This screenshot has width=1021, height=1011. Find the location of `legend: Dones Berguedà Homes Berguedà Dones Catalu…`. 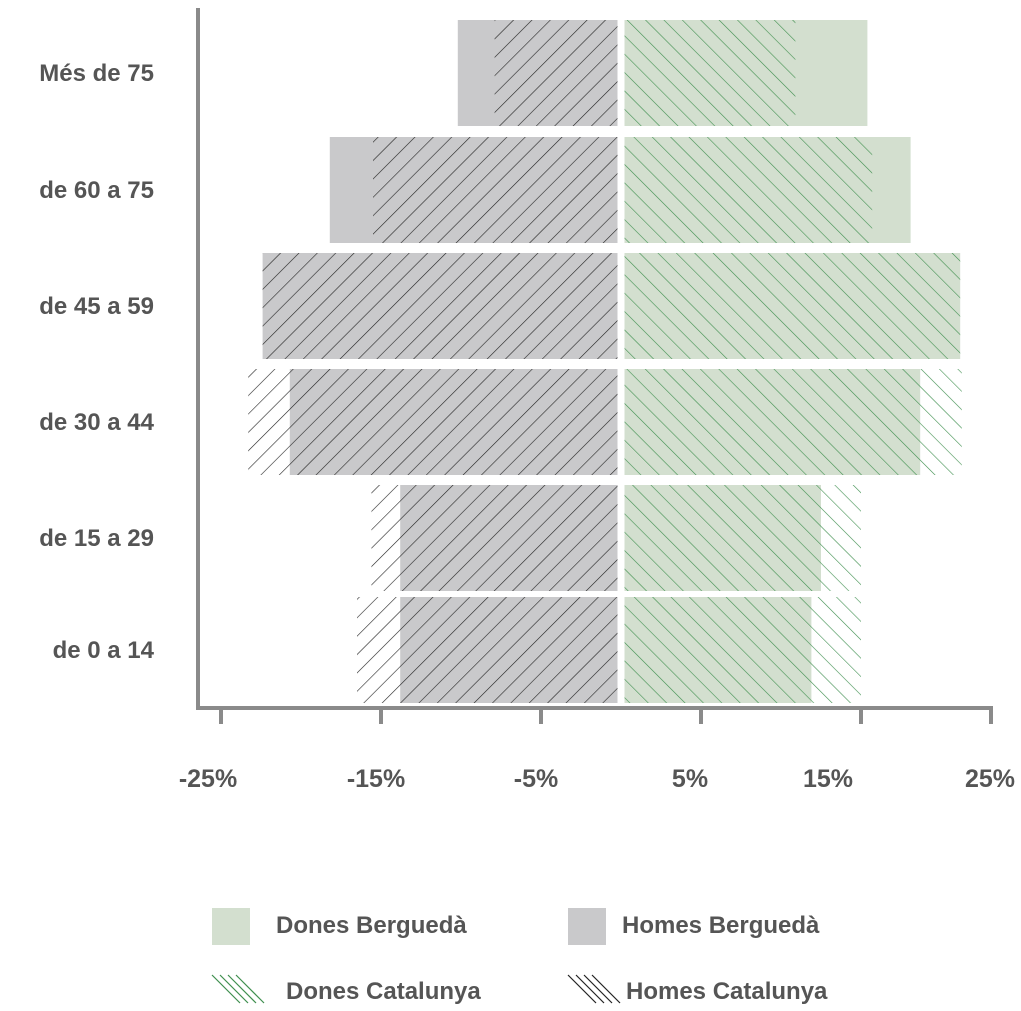

legend: Dones Berguedà Homes Berguedà Dones Catalu… is located at coordinates (519, 956).